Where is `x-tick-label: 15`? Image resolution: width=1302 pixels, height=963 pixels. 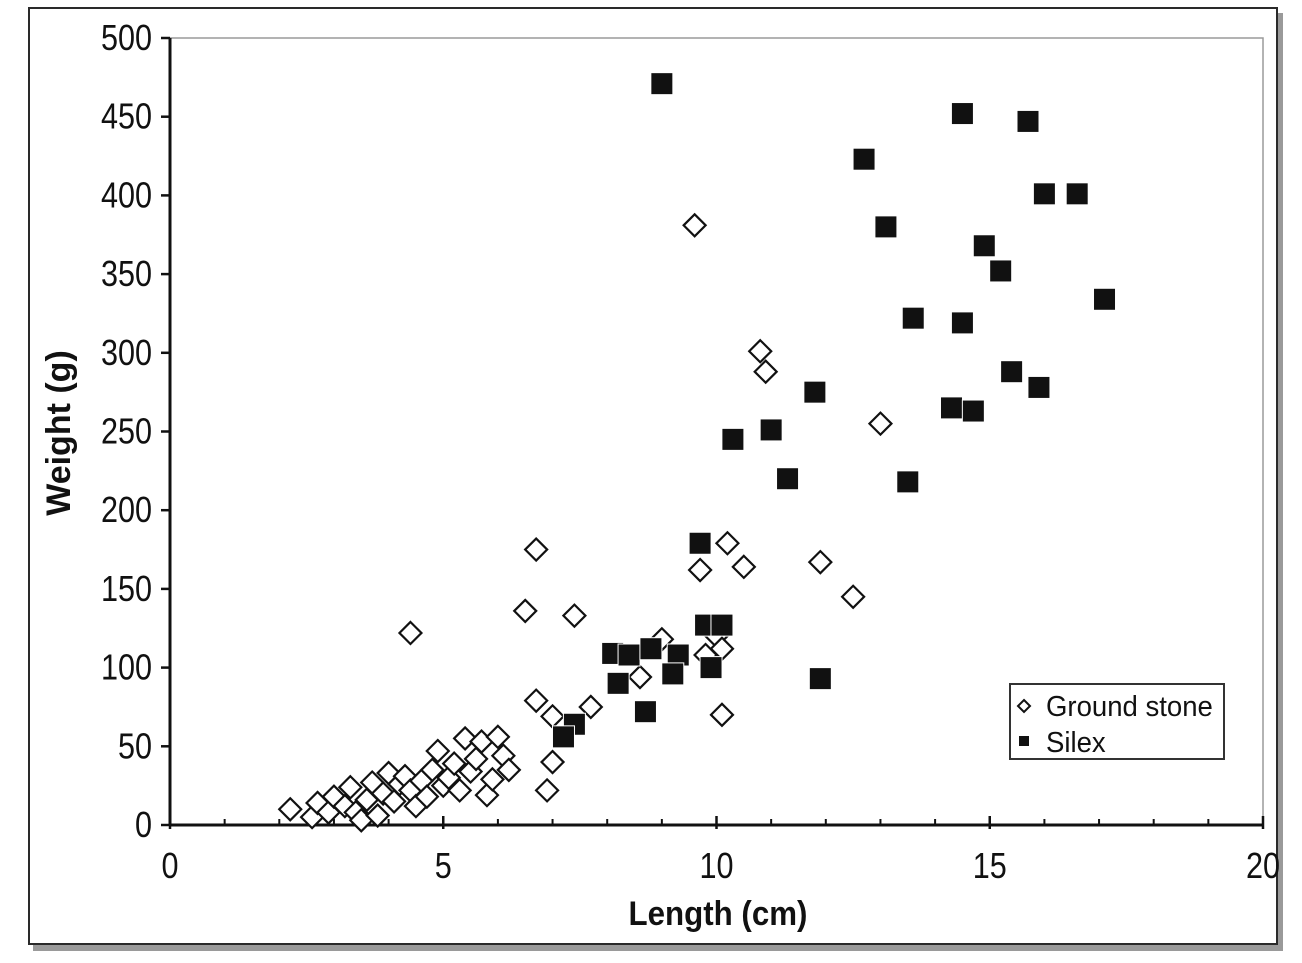 x-tick-label: 15 is located at coordinates (990, 867).